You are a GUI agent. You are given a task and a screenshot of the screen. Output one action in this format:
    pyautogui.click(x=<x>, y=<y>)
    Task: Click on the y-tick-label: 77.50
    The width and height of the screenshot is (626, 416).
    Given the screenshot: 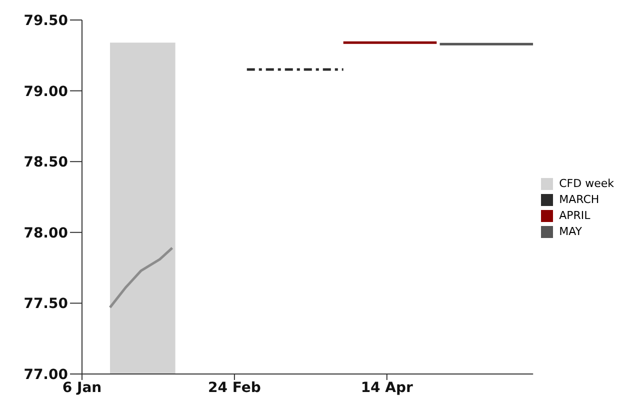 What is the action you would take?
    pyautogui.click(x=46, y=304)
    